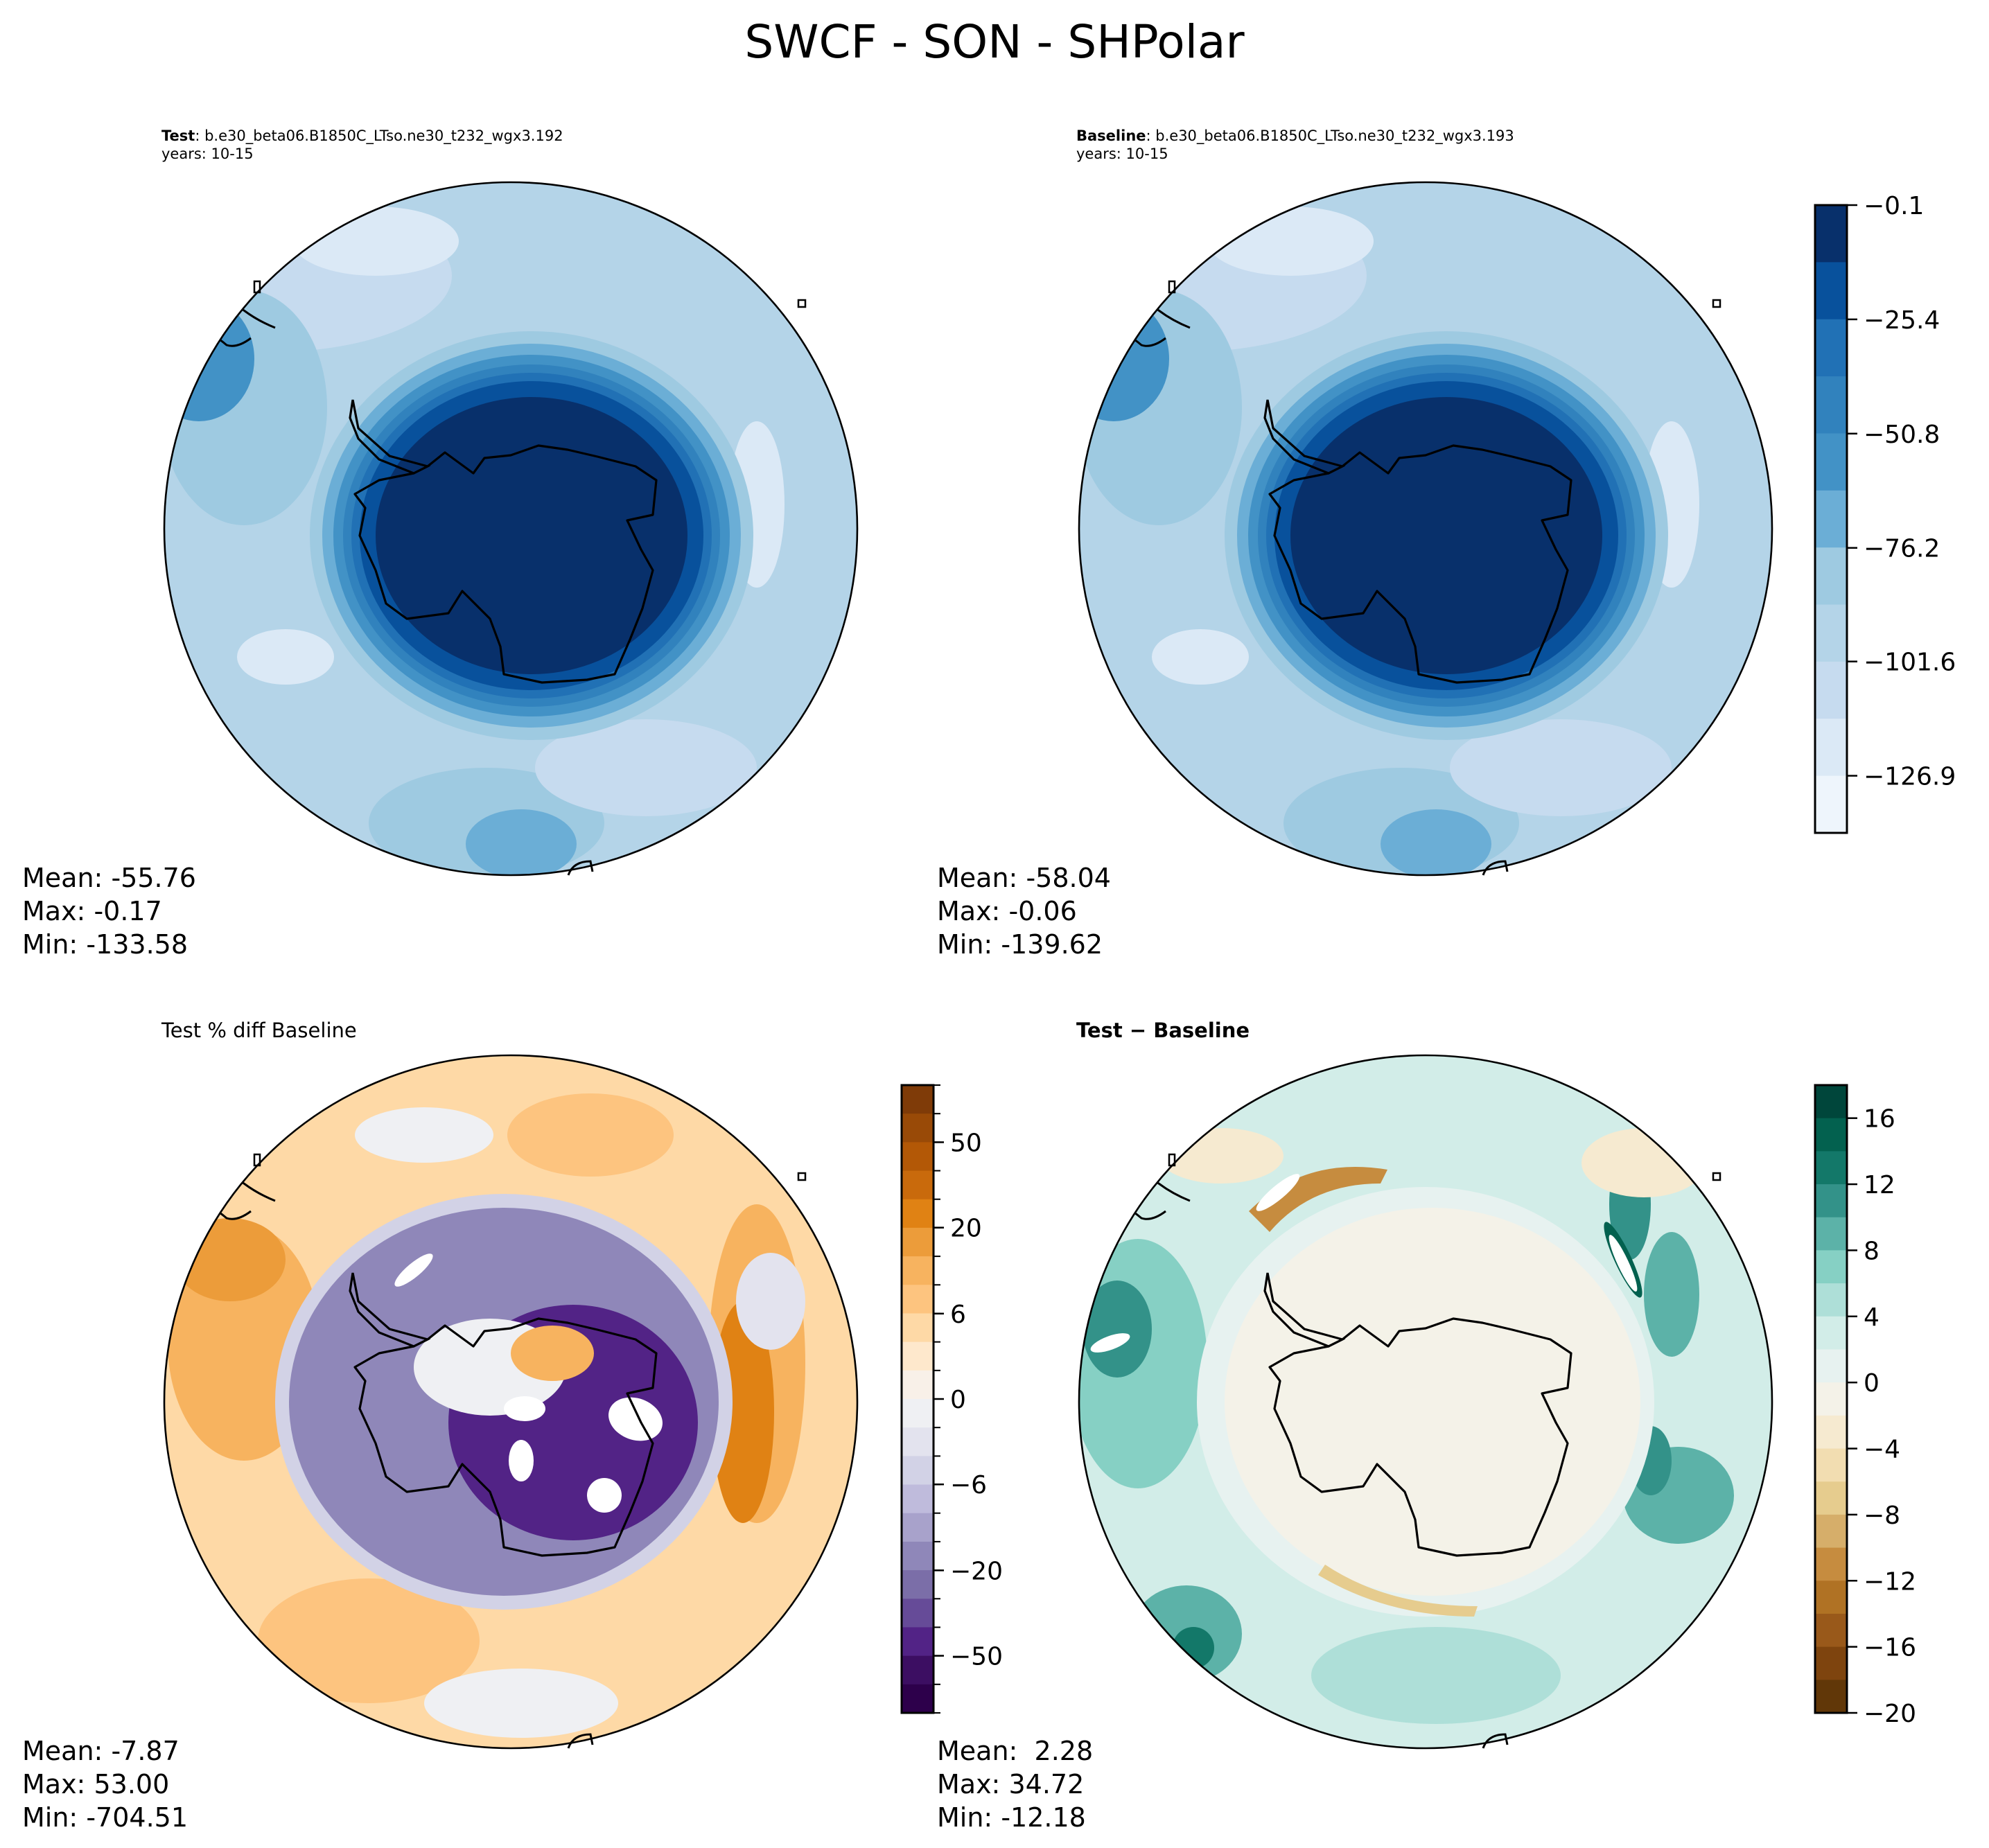 This screenshot has width=1989, height=1848. I want to click on colorbar-tick-label: 50, so click(966, 1143).